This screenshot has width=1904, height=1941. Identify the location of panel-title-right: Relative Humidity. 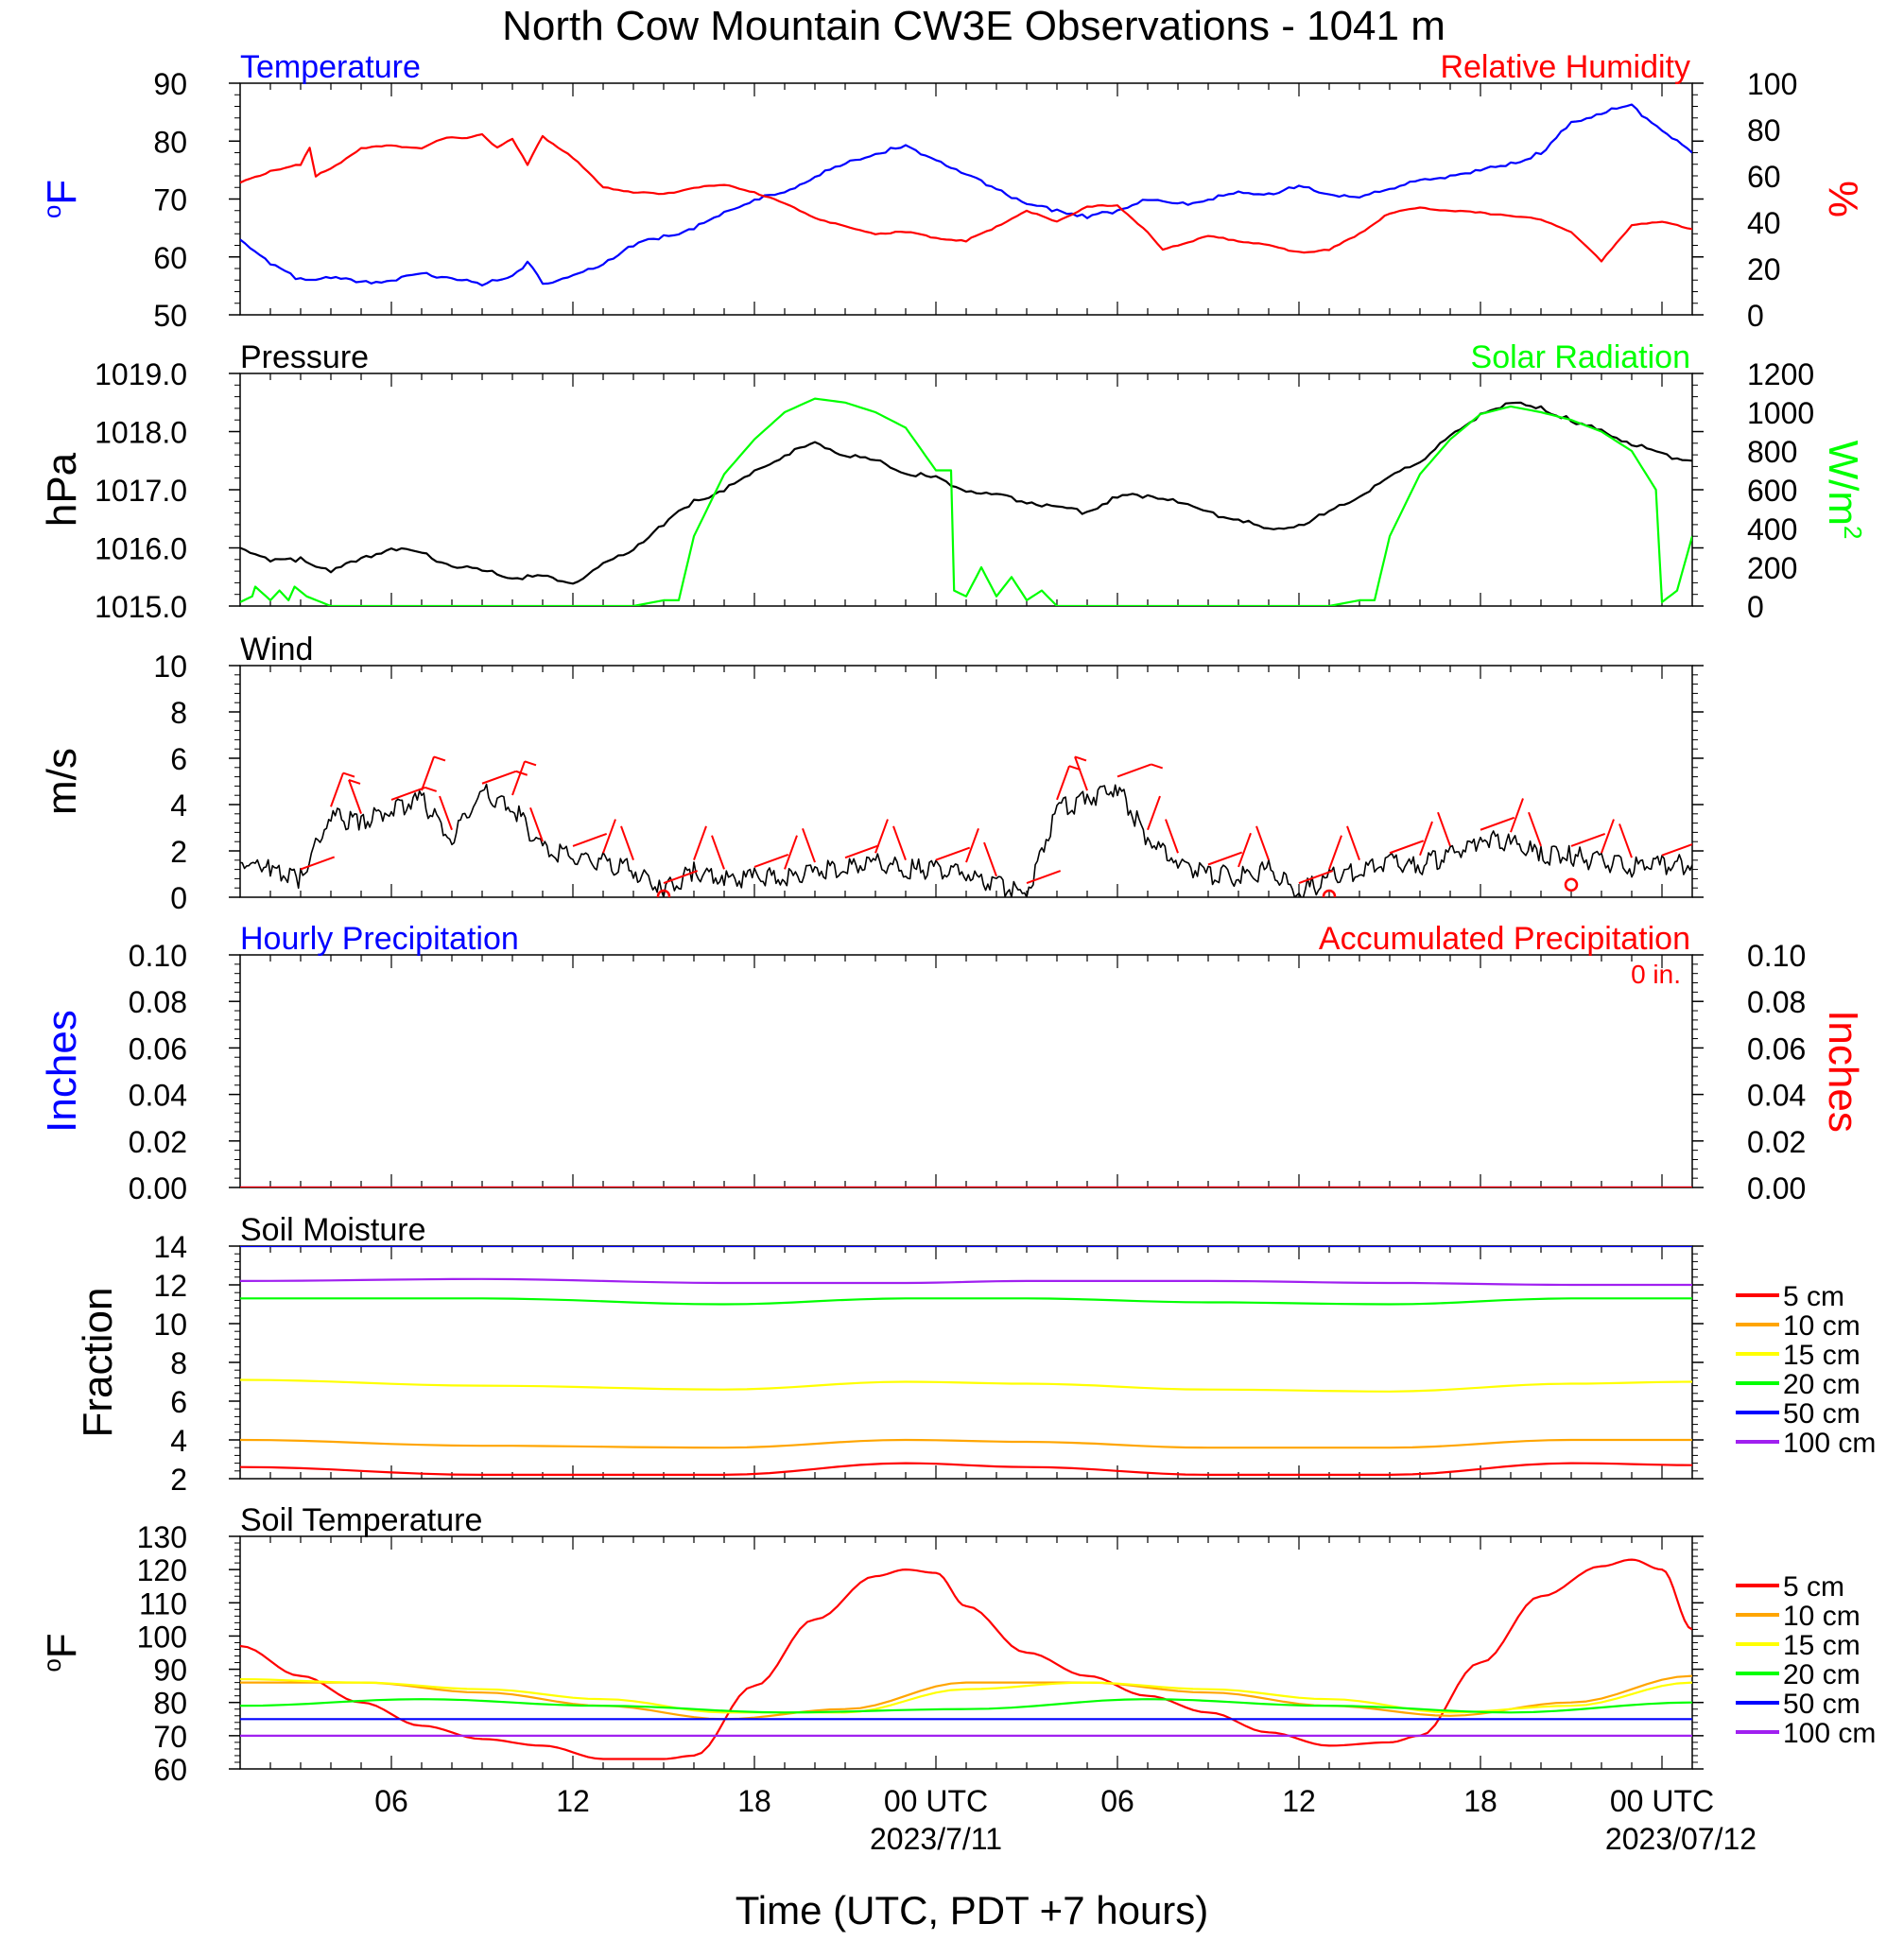
(1565, 67).